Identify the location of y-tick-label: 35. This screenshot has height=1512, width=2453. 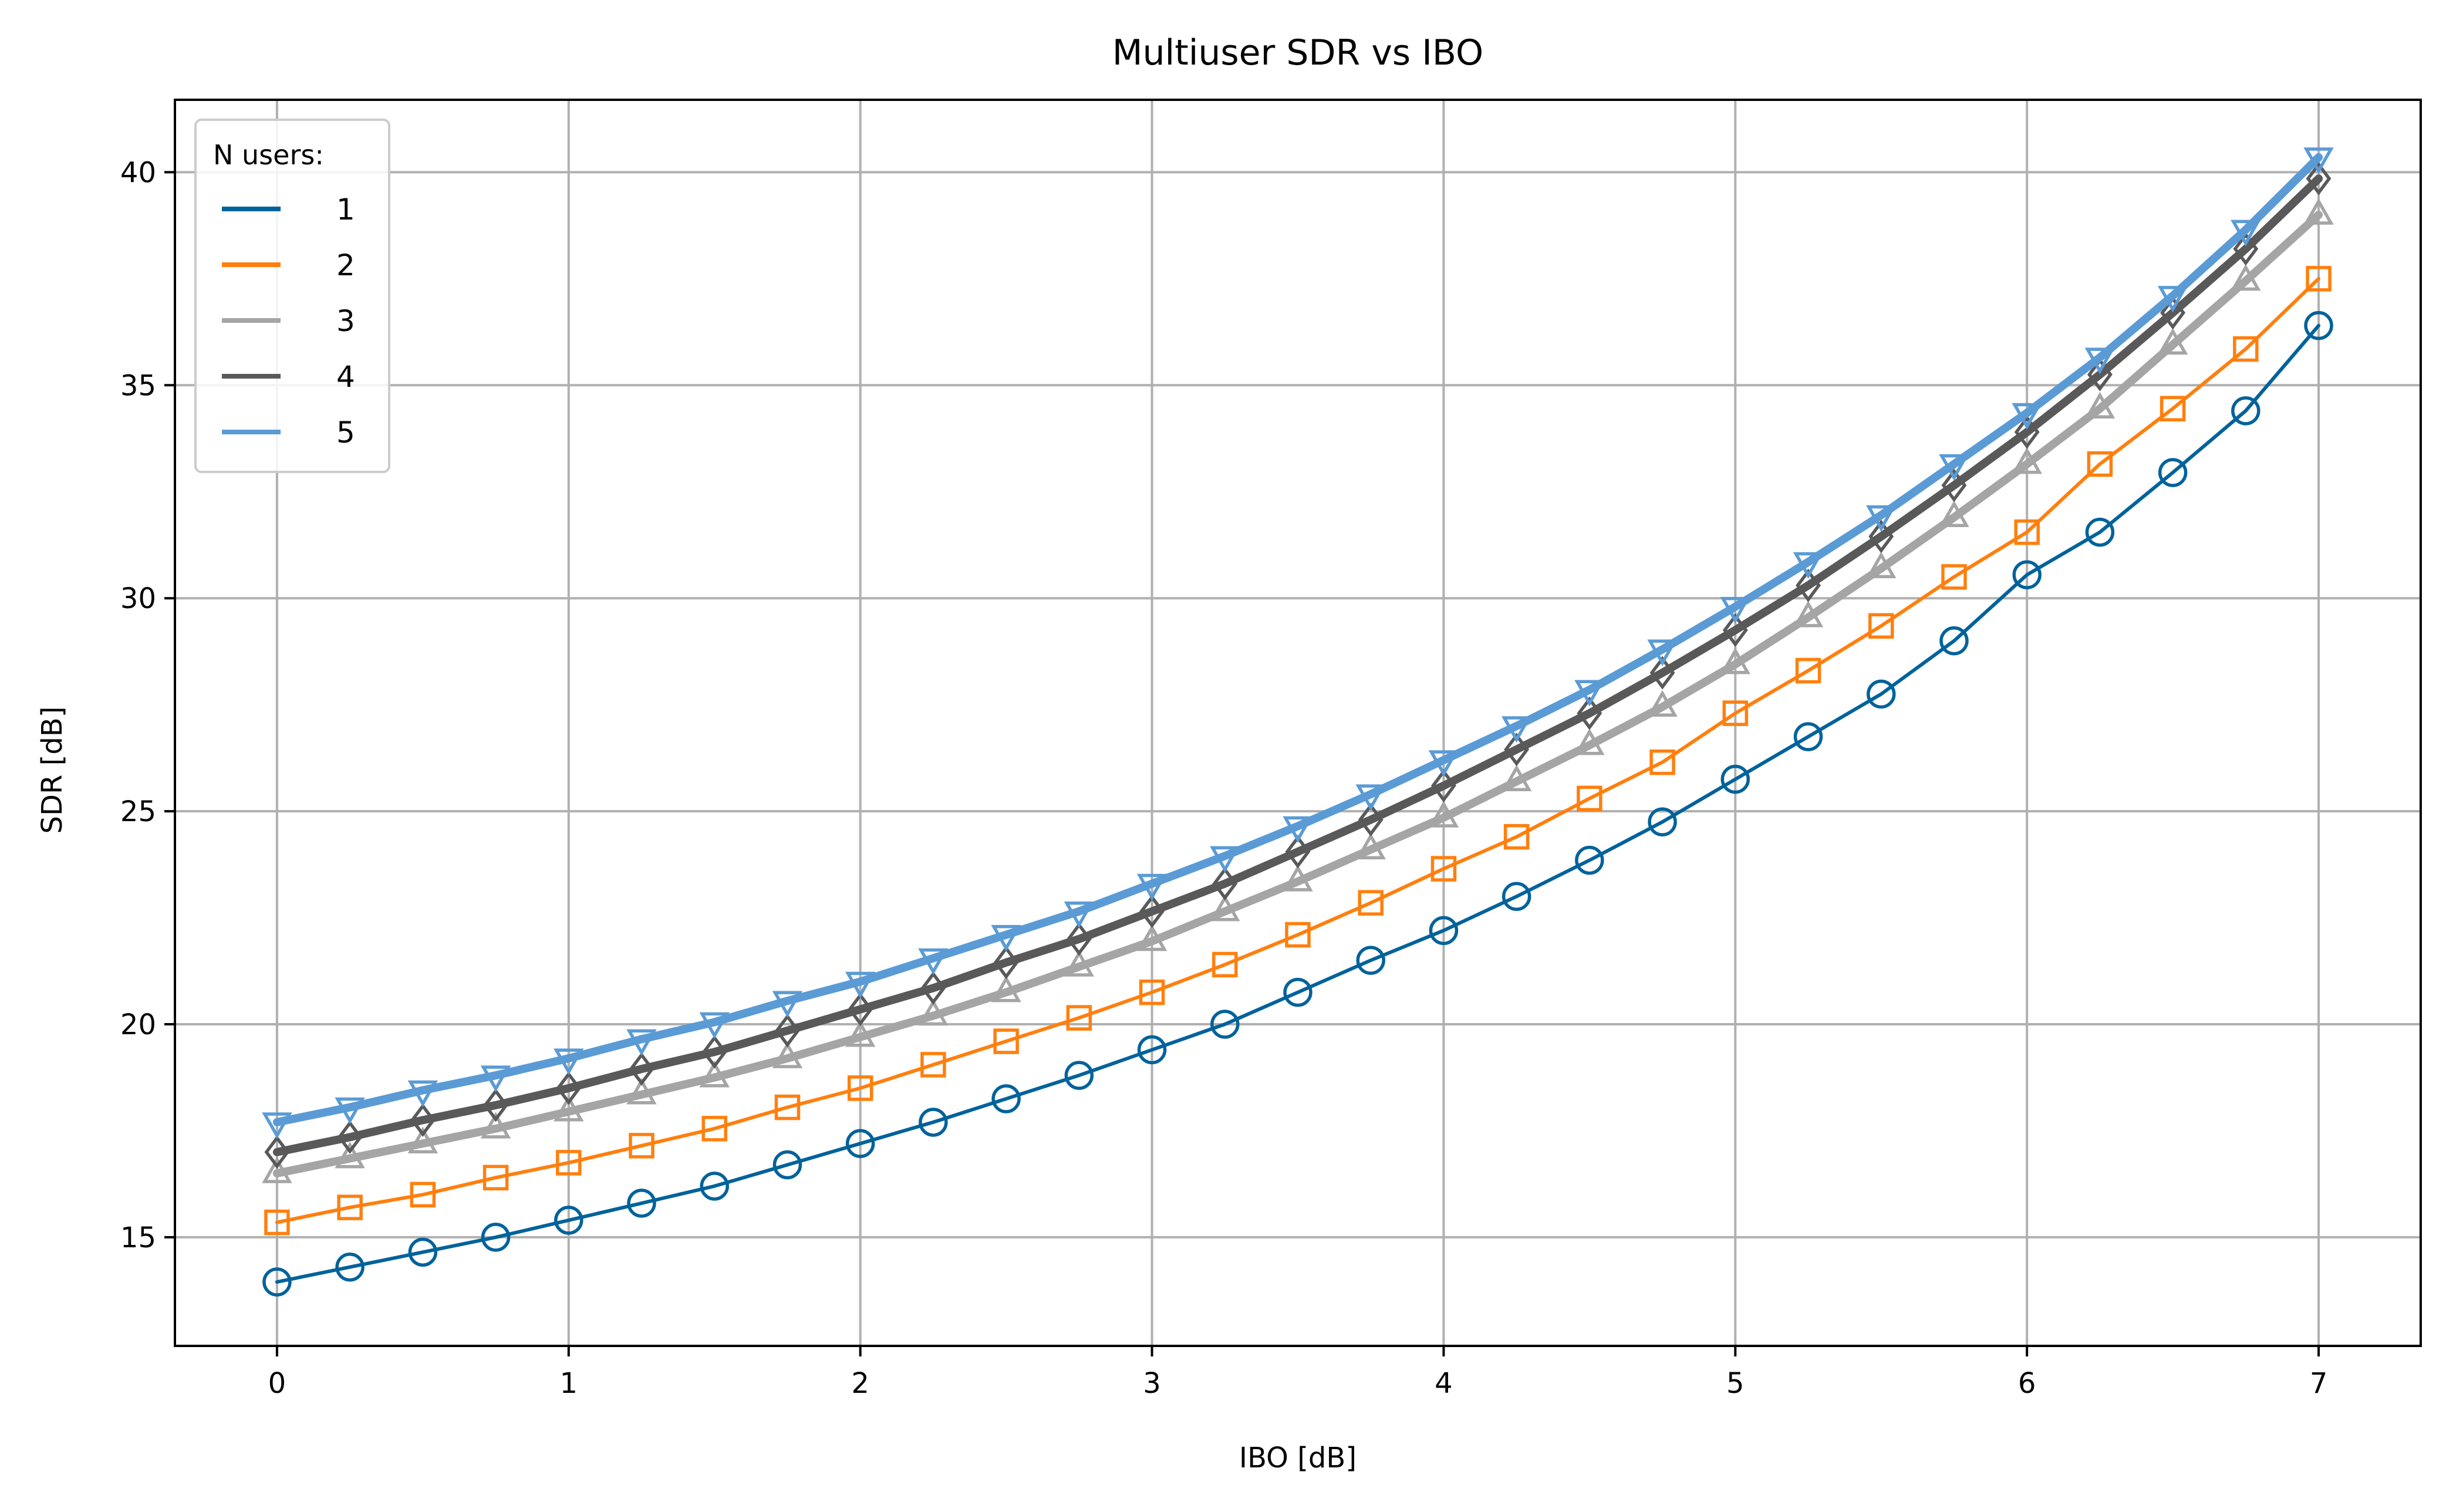
(138, 386).